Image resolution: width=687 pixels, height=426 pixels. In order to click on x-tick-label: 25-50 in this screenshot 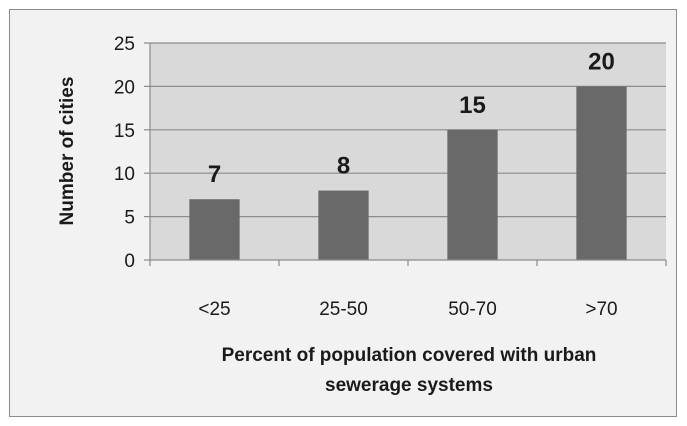, I will do `click(343, 309)`.